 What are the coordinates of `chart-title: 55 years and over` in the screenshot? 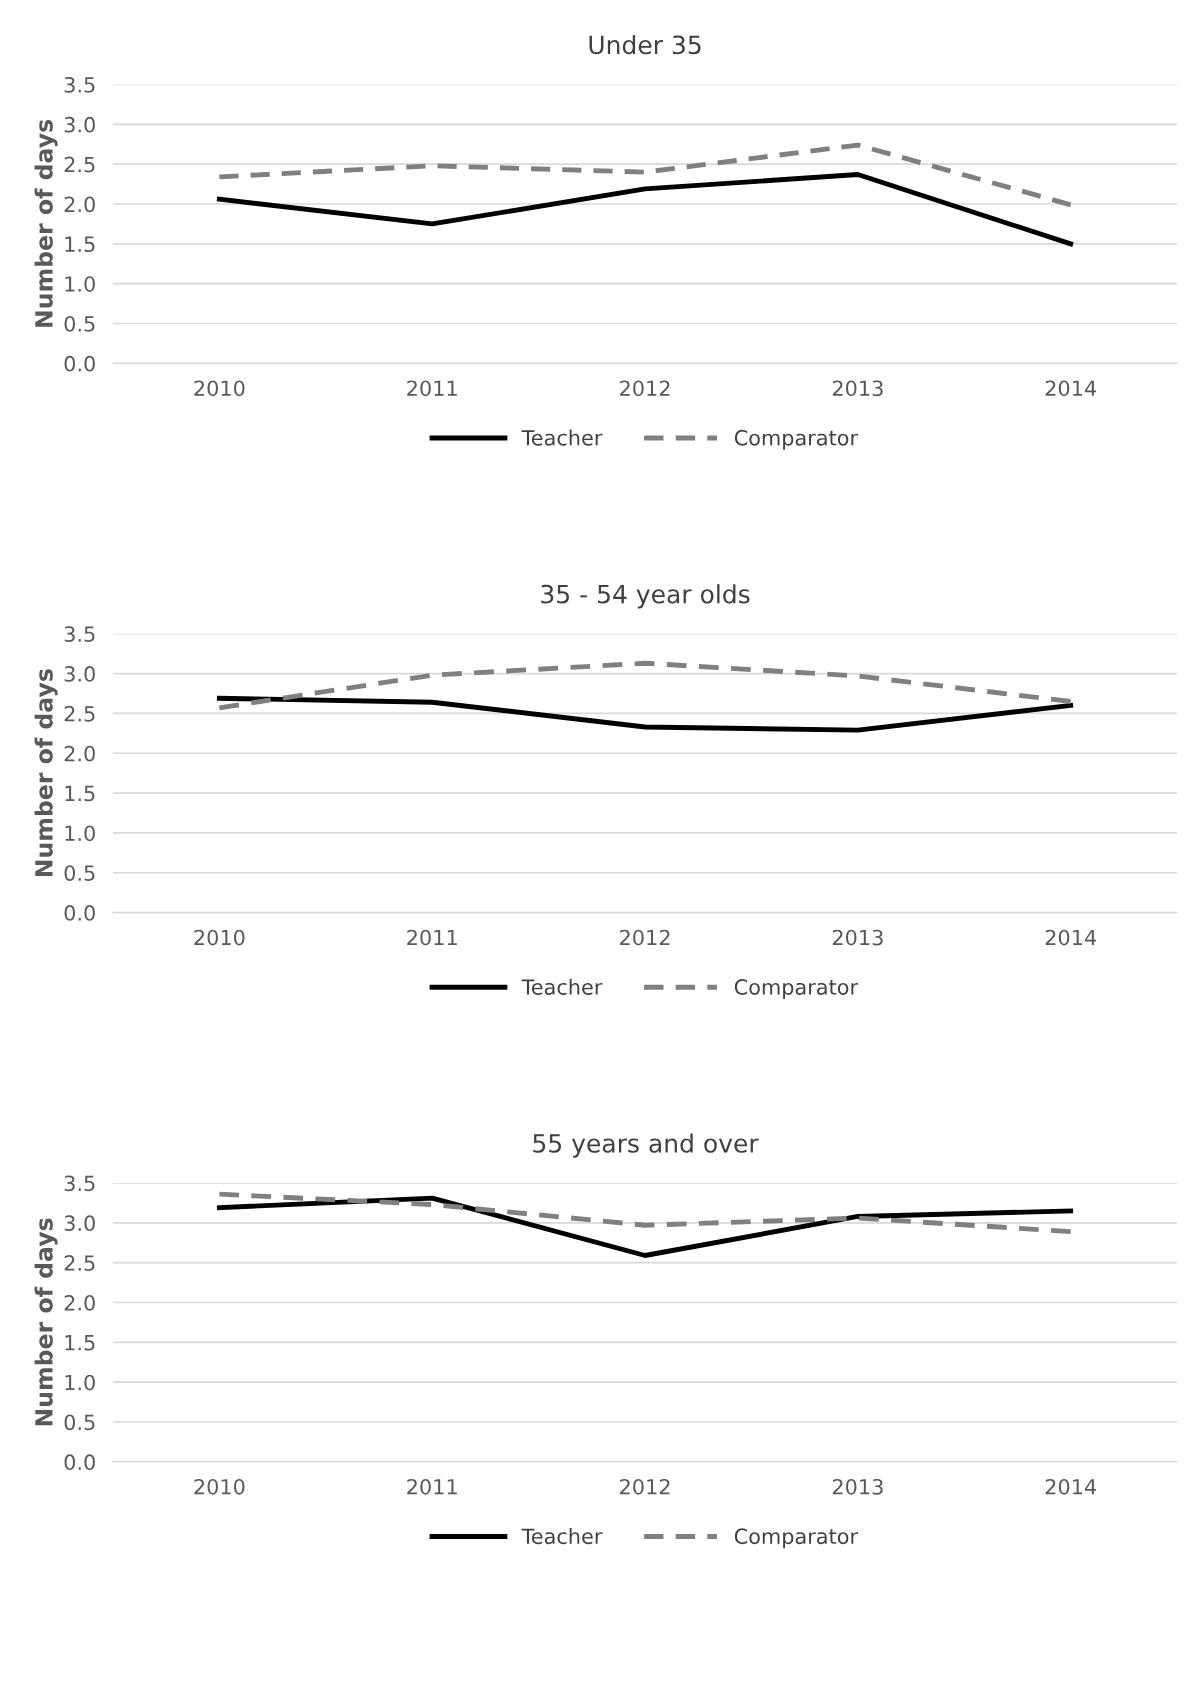 It's located at (646, 1145).